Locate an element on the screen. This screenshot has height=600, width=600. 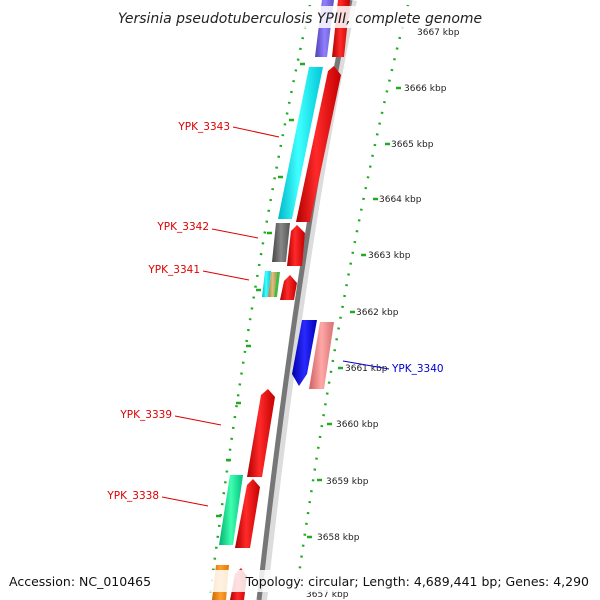
gene-label-ypk-3341: YPK_3341 is located at coordinates (173, 270).